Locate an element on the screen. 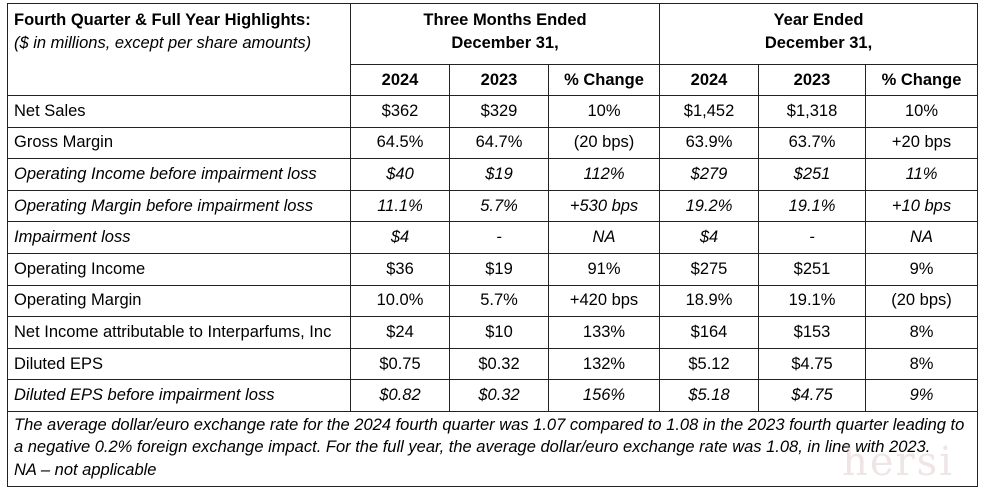 The image size is (984, 489). table-cell: $5.18 is located at coordinates (709, 395).